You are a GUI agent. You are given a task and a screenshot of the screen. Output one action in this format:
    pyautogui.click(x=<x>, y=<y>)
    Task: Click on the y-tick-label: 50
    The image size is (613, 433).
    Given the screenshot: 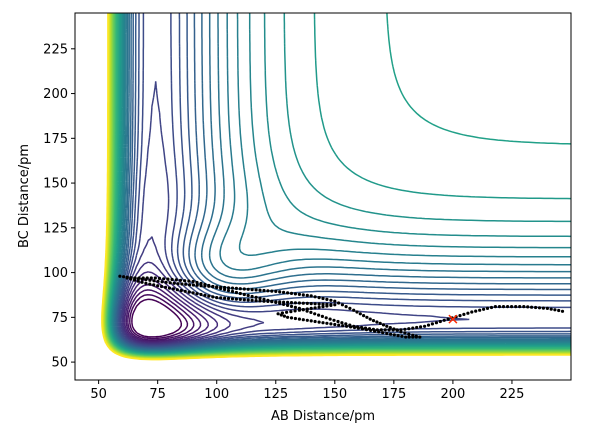 What is the action you would take?
    pyautogui.click(x=59, y=363)
    